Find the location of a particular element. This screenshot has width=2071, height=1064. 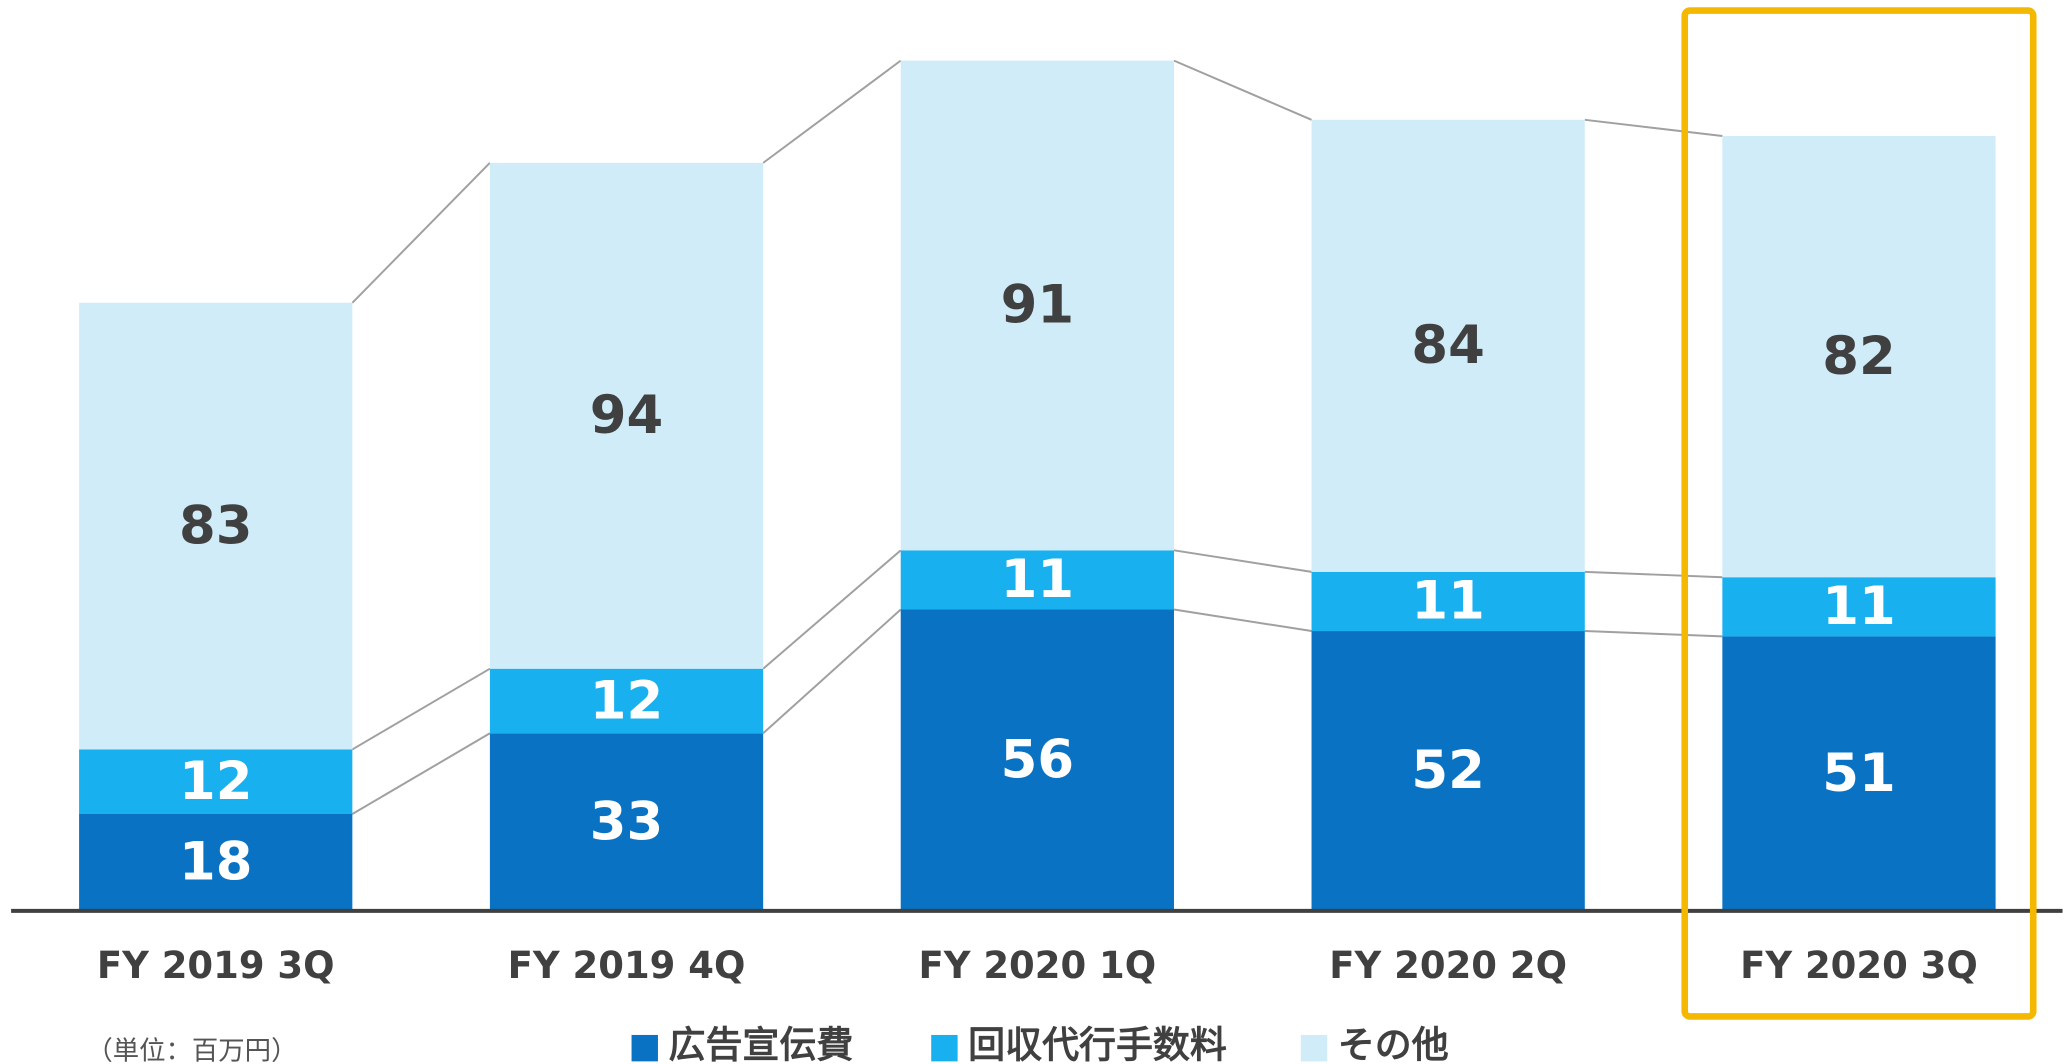

x-tick-label: FY 2020 2Q is located at coordinates (1448, 965).